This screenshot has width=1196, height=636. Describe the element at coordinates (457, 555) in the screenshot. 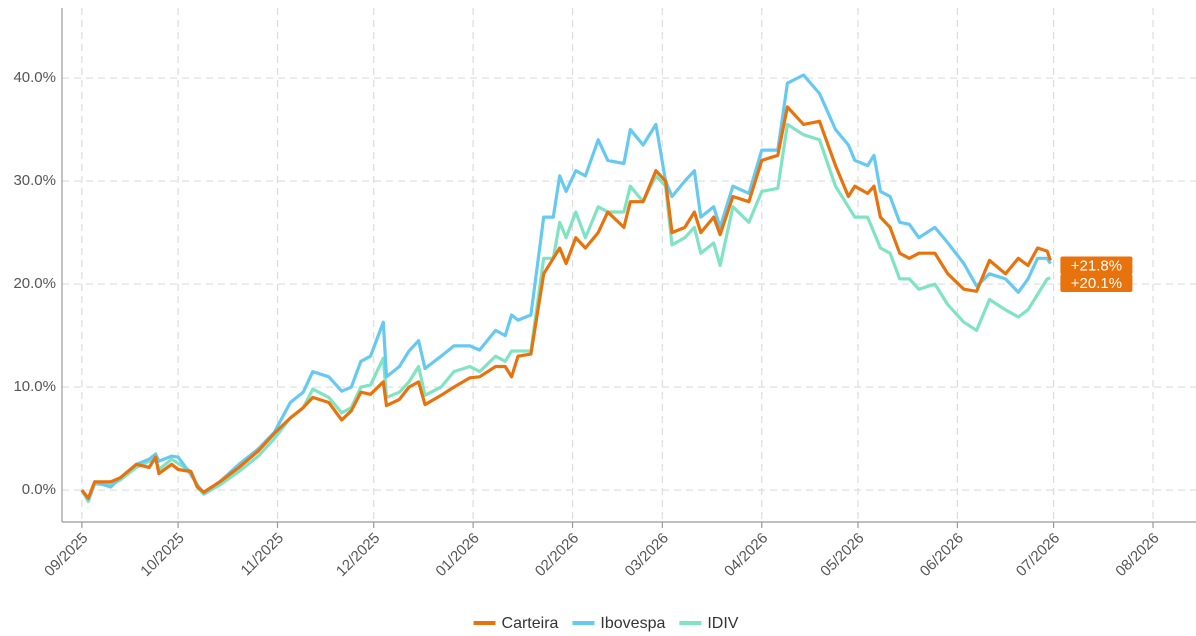

I see `x-tick-label: 01/2026` at that location.